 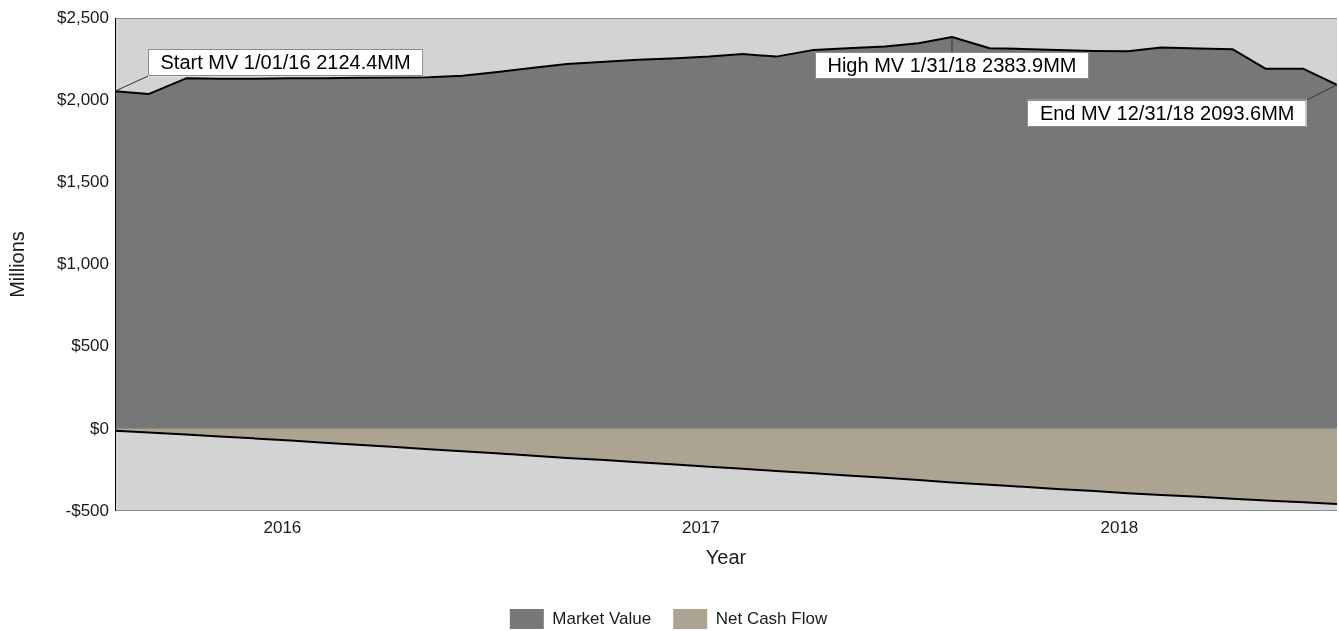 I want to click on y-tick-label: $1,500, so click(x=83, y=182).